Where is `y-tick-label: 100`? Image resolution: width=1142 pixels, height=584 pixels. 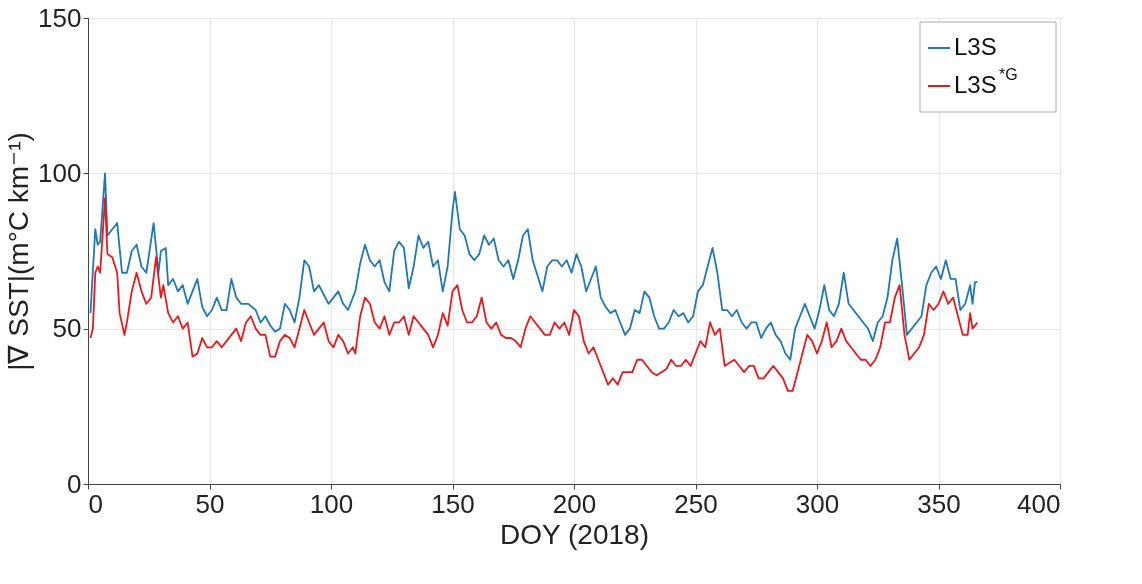 y-tick-label: 100 is located at coordinates (60, 172).